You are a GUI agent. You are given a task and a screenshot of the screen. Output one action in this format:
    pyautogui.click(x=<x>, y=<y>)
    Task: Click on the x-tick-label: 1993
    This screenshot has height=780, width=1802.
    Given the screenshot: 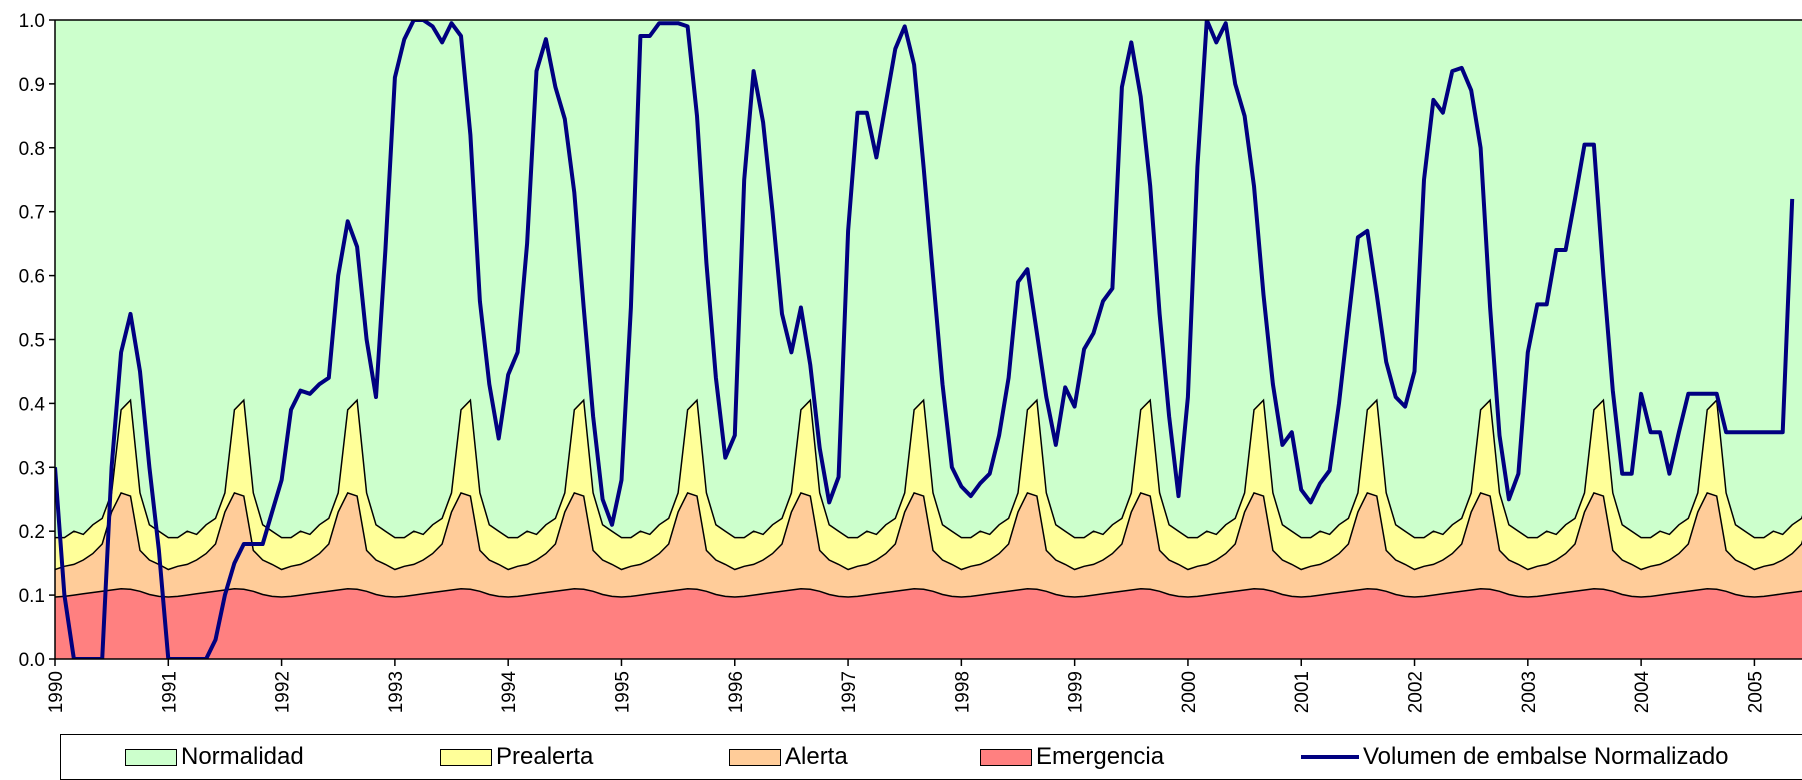 What is the action you would take?
    pyautogui.click(x=396, y=692)
    